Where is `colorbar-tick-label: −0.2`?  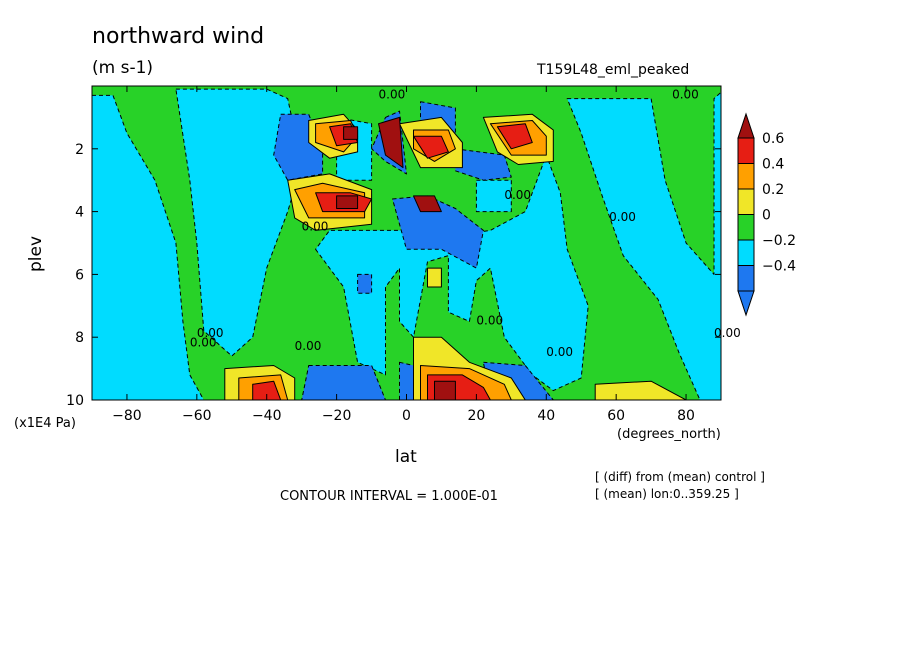 colorbar-tick-label: −0.2 is located at coordinates (779, 241).